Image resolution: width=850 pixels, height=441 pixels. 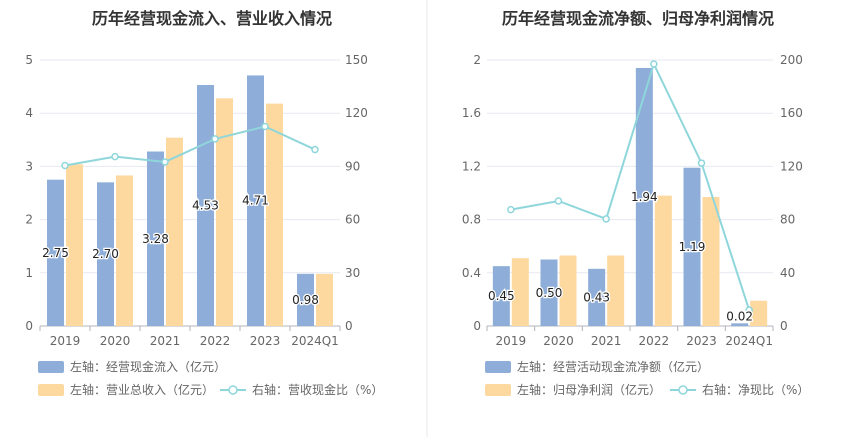 What do you see at coordinates (212, 18) in the screenshot?
I see `chart-title: 历年经营现金流入、营业收入情况` at bounding box center [212, 18].